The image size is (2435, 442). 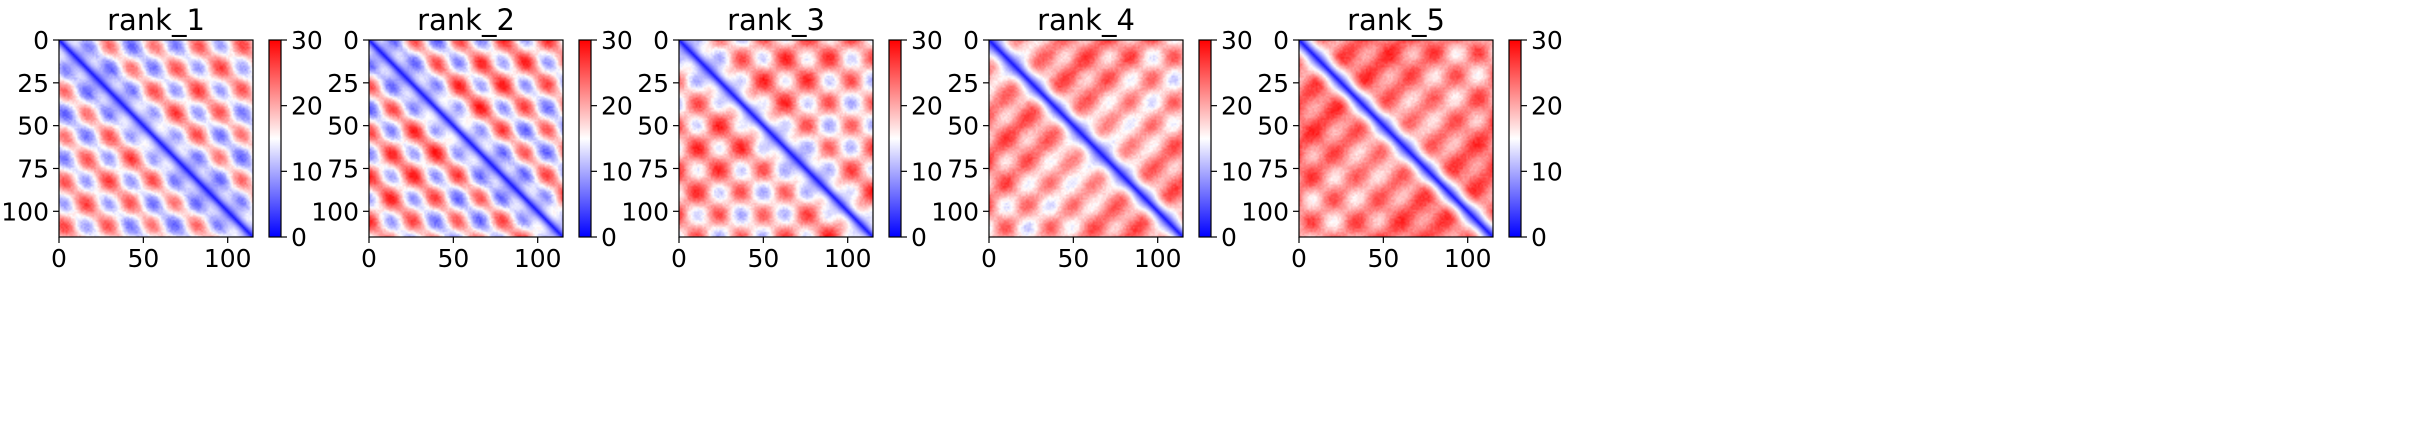 I want to click on panel-title: rank_1, so click(x=156, y=20).